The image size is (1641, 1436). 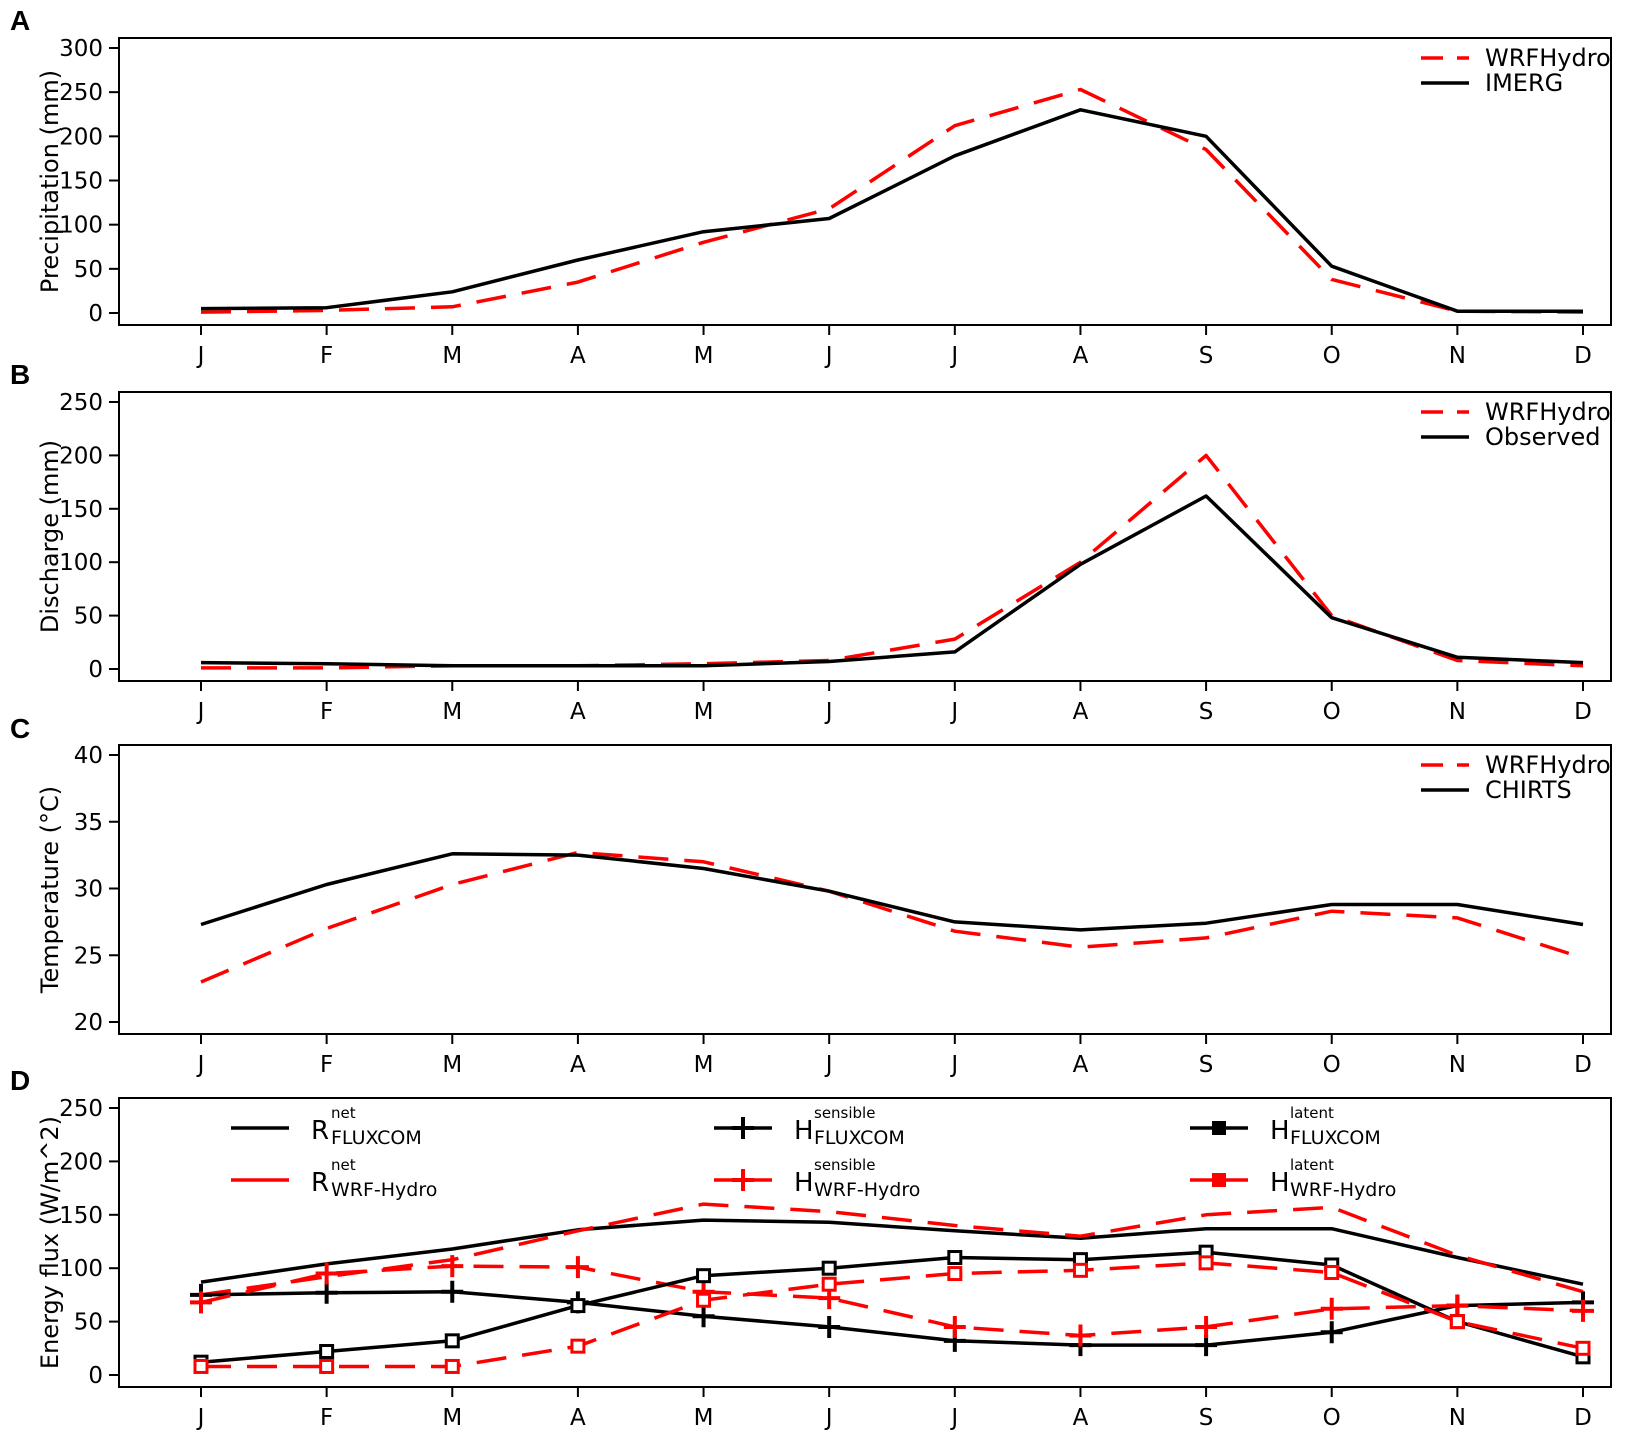 I want to click on series-line-h-latent-fluxcom, so click(x=892, y=1307).